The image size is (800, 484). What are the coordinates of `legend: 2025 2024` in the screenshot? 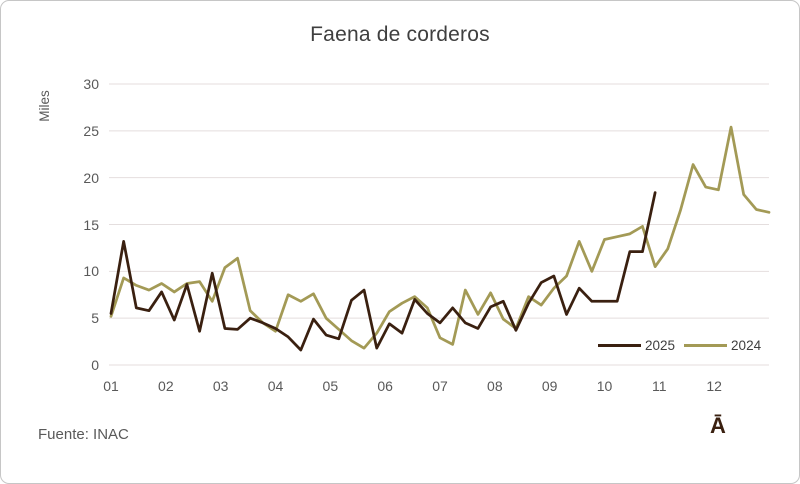 It's located at (679, 345).